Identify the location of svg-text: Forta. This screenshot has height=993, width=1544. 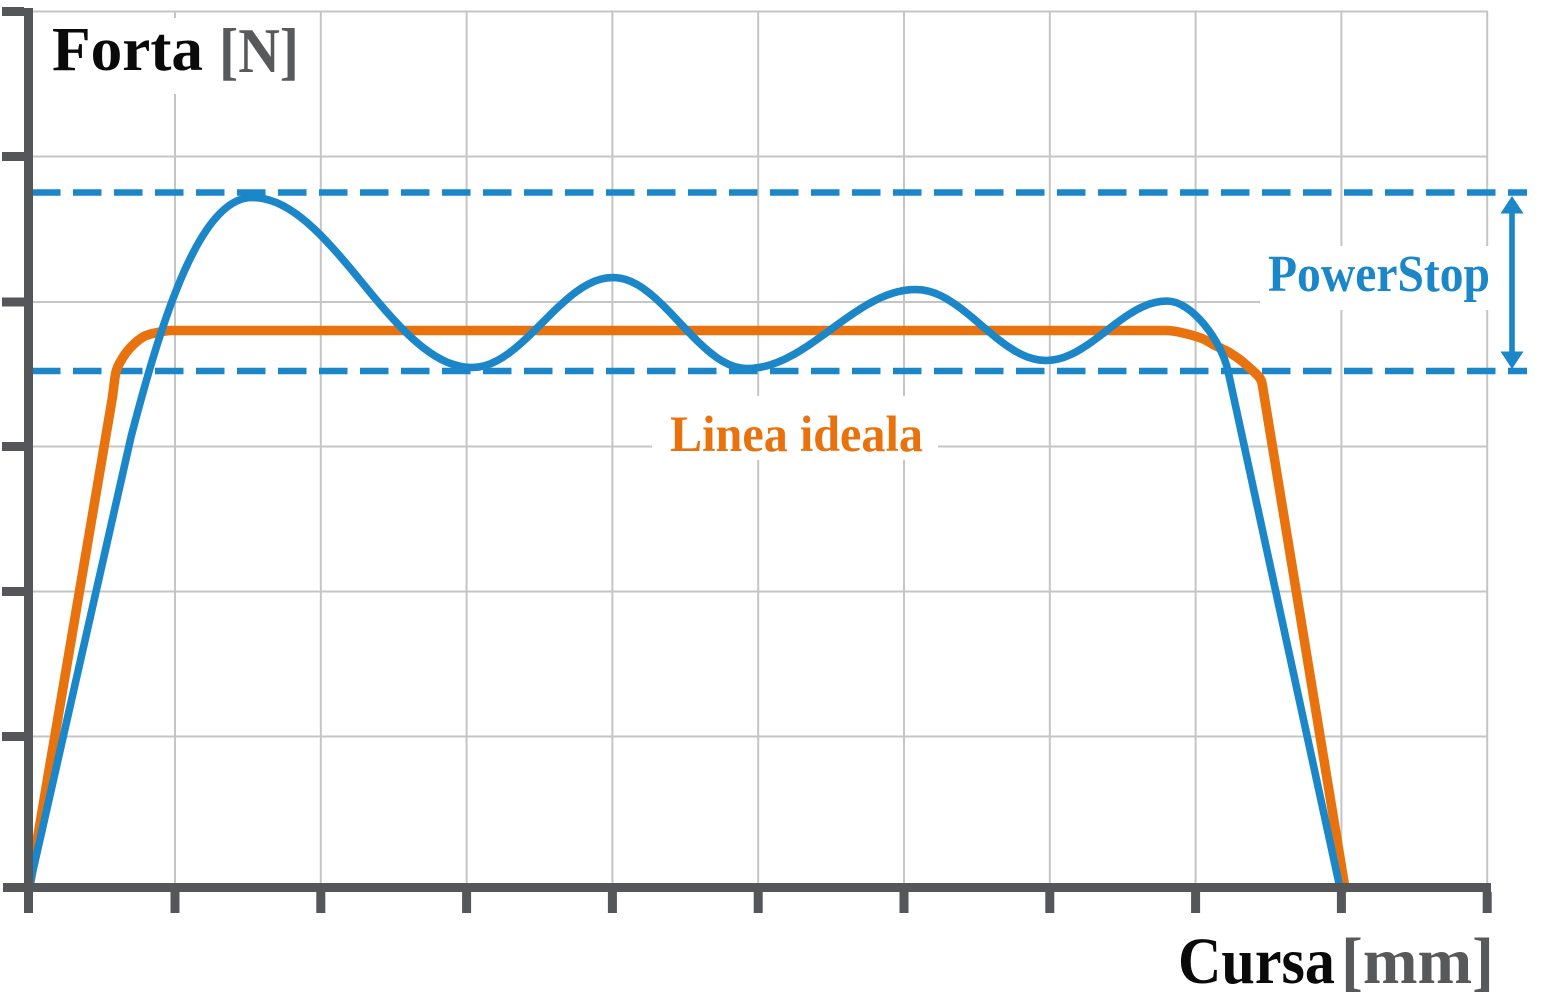
(127, 50).